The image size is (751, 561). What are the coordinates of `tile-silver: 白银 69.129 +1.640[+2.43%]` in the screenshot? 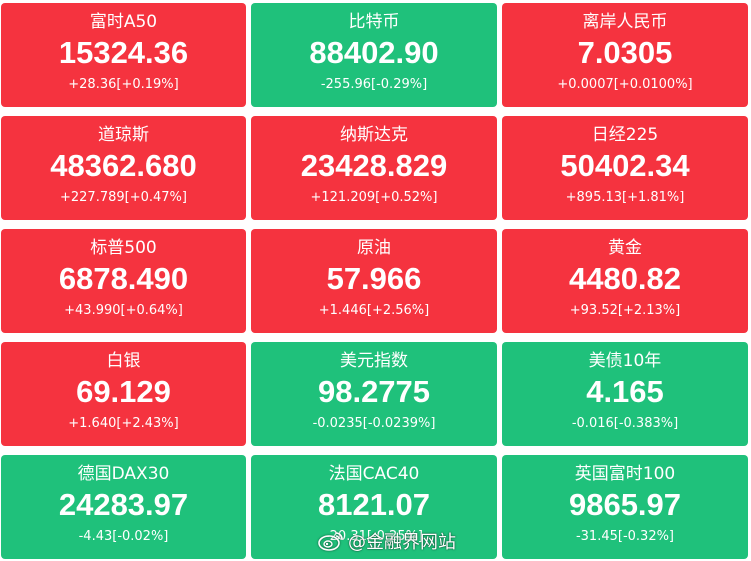 It's located at (123, 394).